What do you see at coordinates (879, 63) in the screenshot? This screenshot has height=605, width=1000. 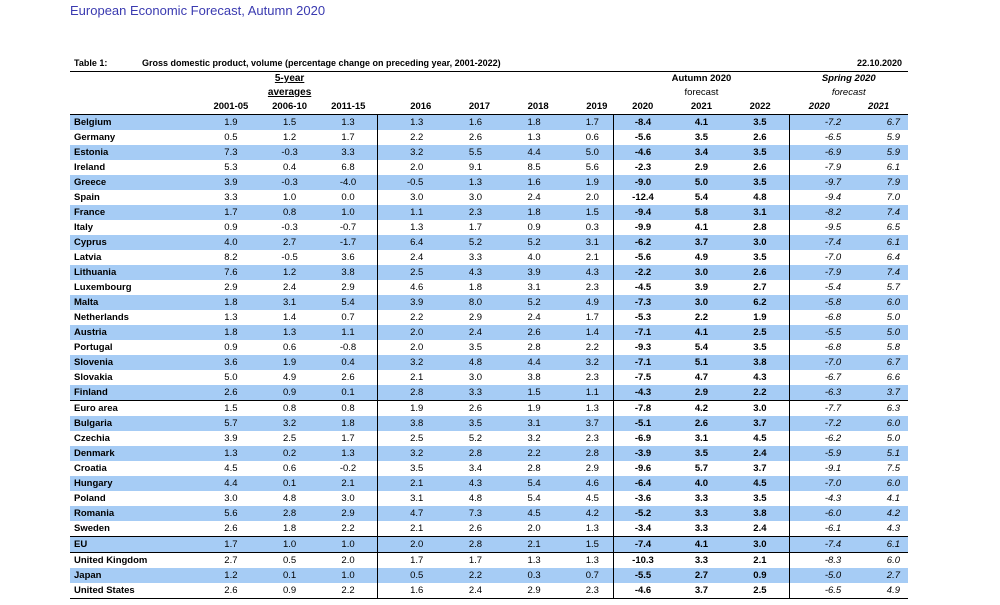 I see `table-date: 22.10.2020` at bounding box center [879, 63].